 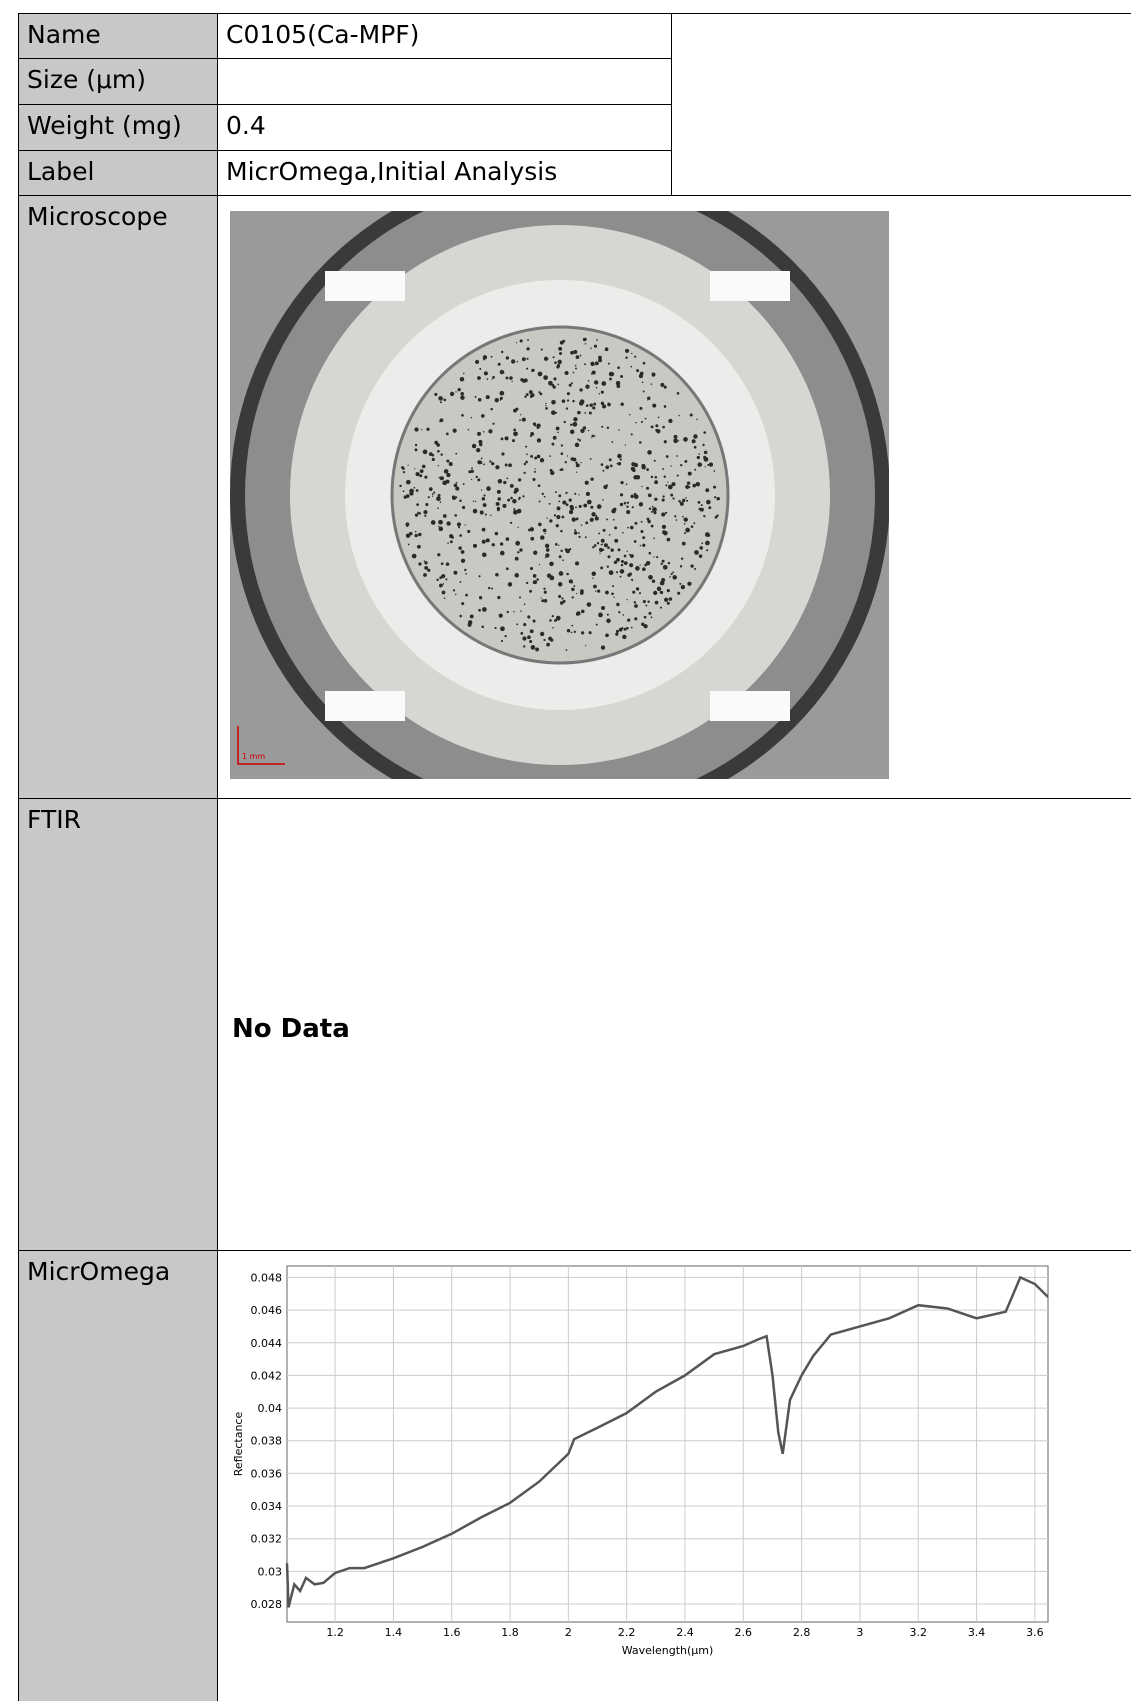 What do you see at coordinates (685, 1632) in the screenshot?
I see `x-tick-label: 2.4` at bounding box center [685, 1632].